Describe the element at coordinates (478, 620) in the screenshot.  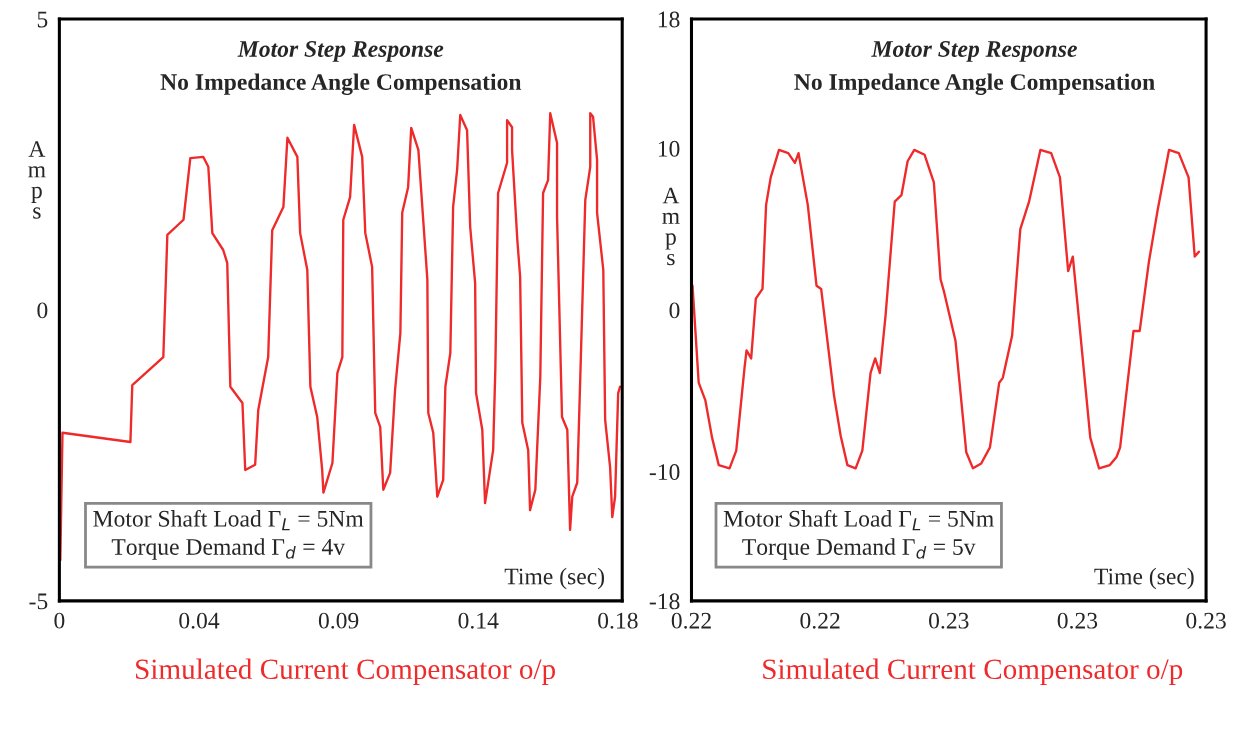
I see `x-tick-label: 0.14` at that location.